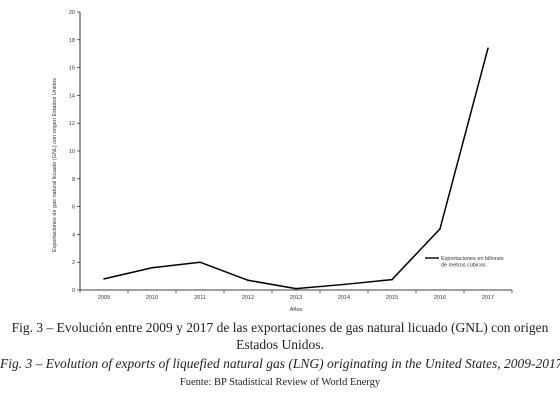 The height and width of the screenshot is (401, 560). Describe the element at coordinates (73, 291) in the screenshot. I see `y-tick-label: 0` at that location.